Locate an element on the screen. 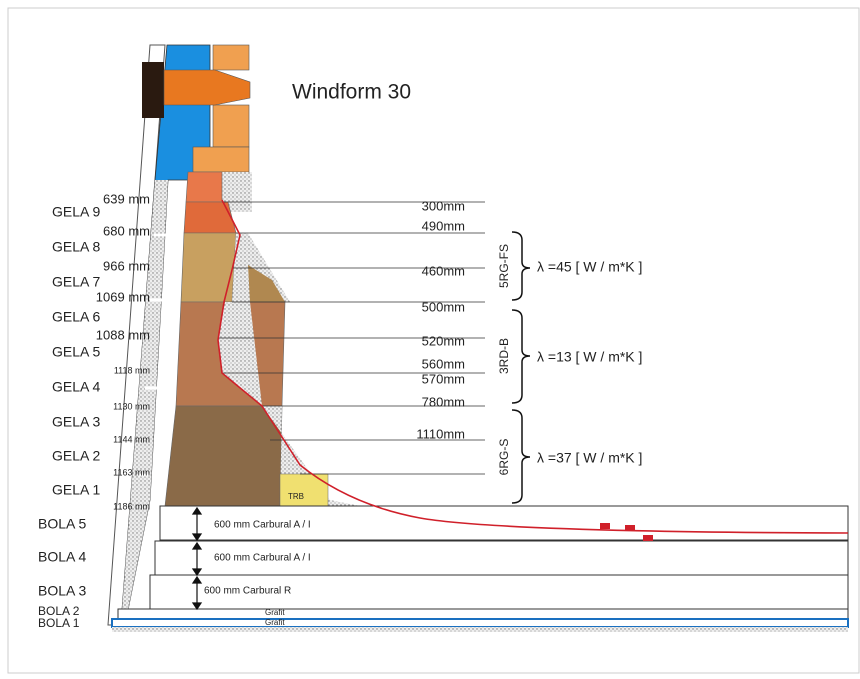 Image resolution: width=860 pixels, height=679 pixels. measure: 520mm is located at coordinates (443, 340).